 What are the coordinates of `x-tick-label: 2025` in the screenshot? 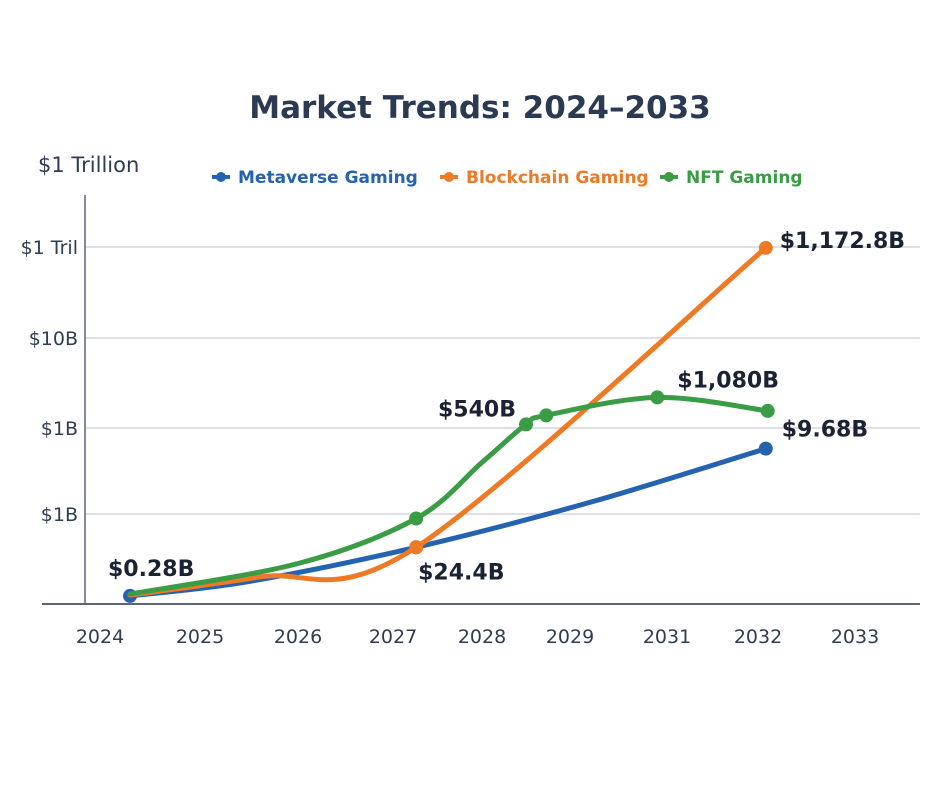 It's located at (200, 637).